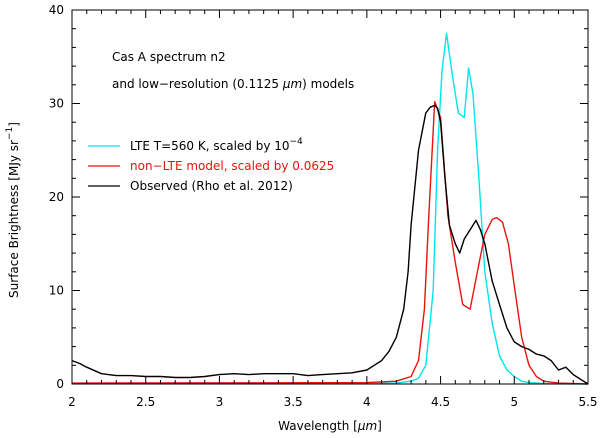  Describe the element at coordinates (56, 10) in the screenshot. I see `y-tick-label: 40` at that location.